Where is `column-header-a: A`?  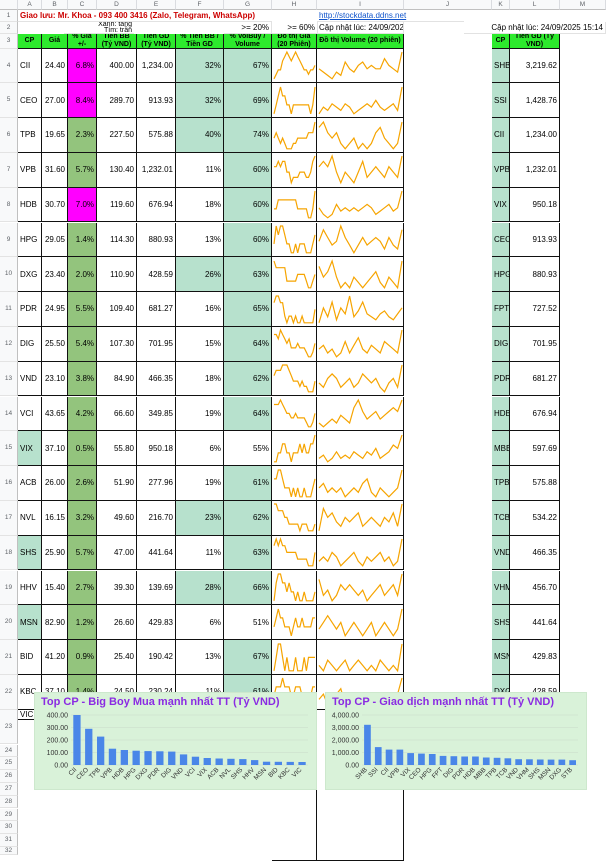
column-header-a: A is located at coordinates (30, 5).